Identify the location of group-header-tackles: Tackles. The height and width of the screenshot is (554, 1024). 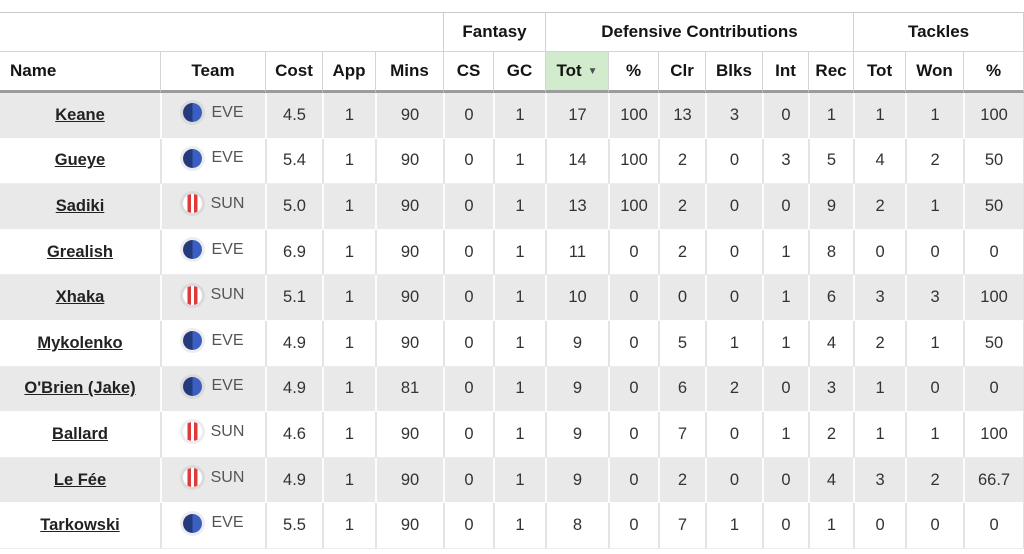
(938, 32).